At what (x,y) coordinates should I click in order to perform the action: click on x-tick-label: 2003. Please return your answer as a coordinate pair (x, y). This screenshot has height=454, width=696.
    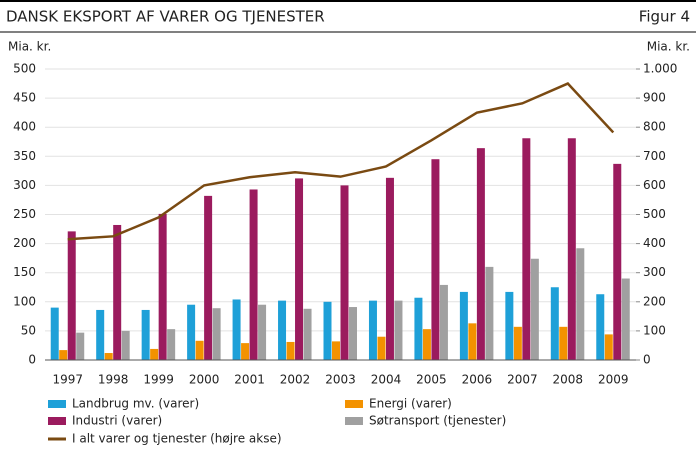
    Looking at the image, I should click on (340, 380).